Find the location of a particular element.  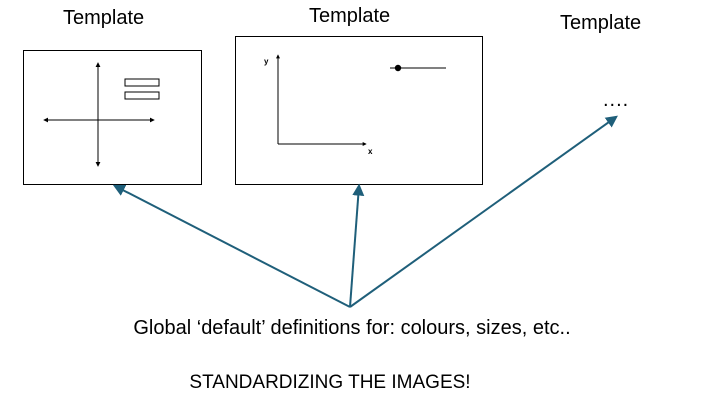

legend-marker is located at coordinates (398, 68).